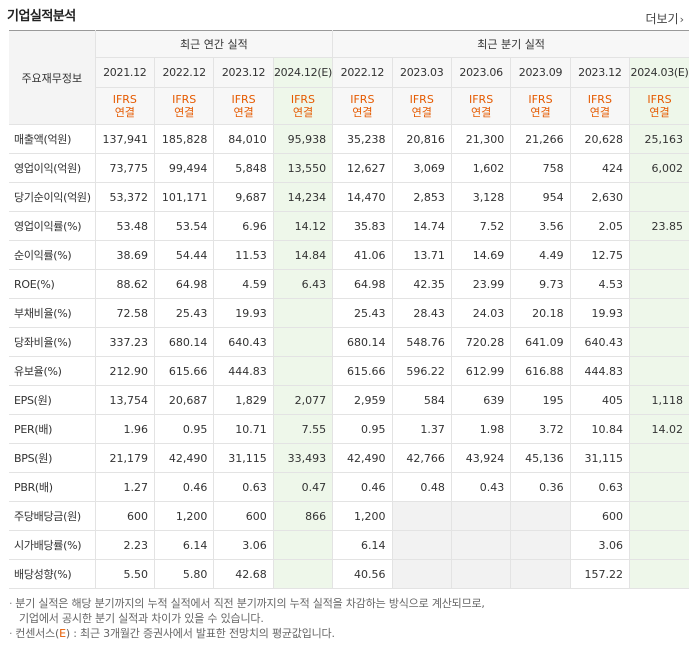  What do you see at coordinates (422, 197) in the screenshot?
I see `metric-value: 2,853` at bounding box center [422, 197].